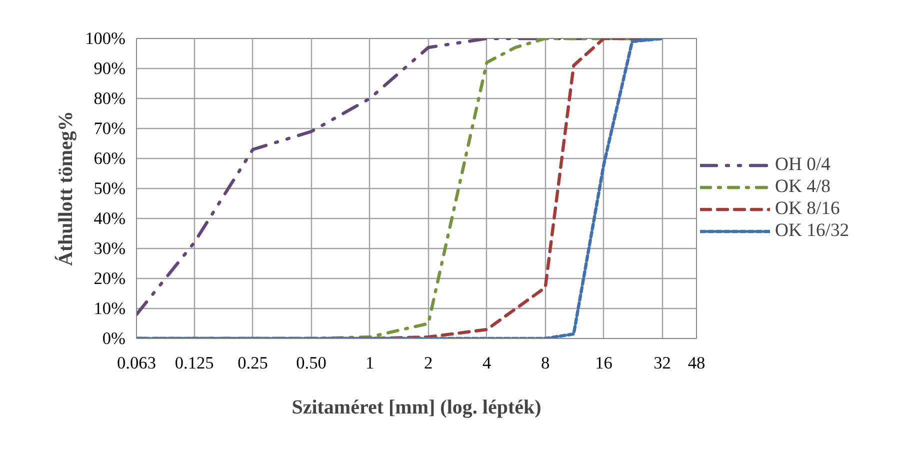 The image size is (906, 452). I want to click on x-tick-label: 32, so click(662, 363).